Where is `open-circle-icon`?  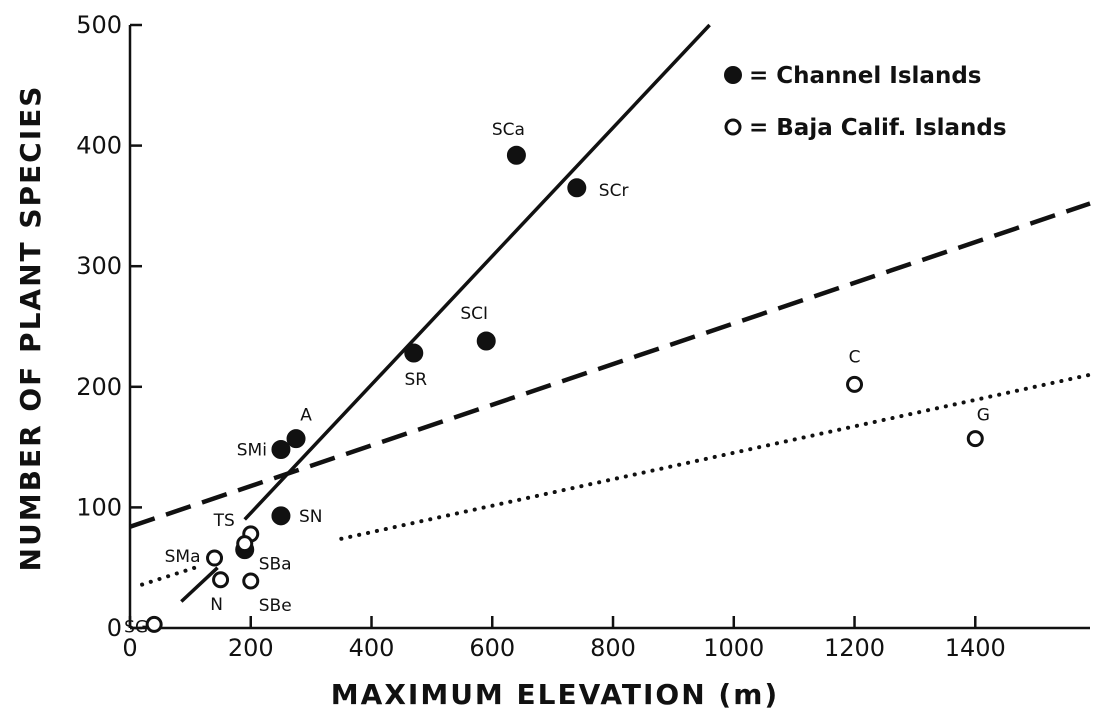 open-circle-icon is located at coordinates (733, 127).